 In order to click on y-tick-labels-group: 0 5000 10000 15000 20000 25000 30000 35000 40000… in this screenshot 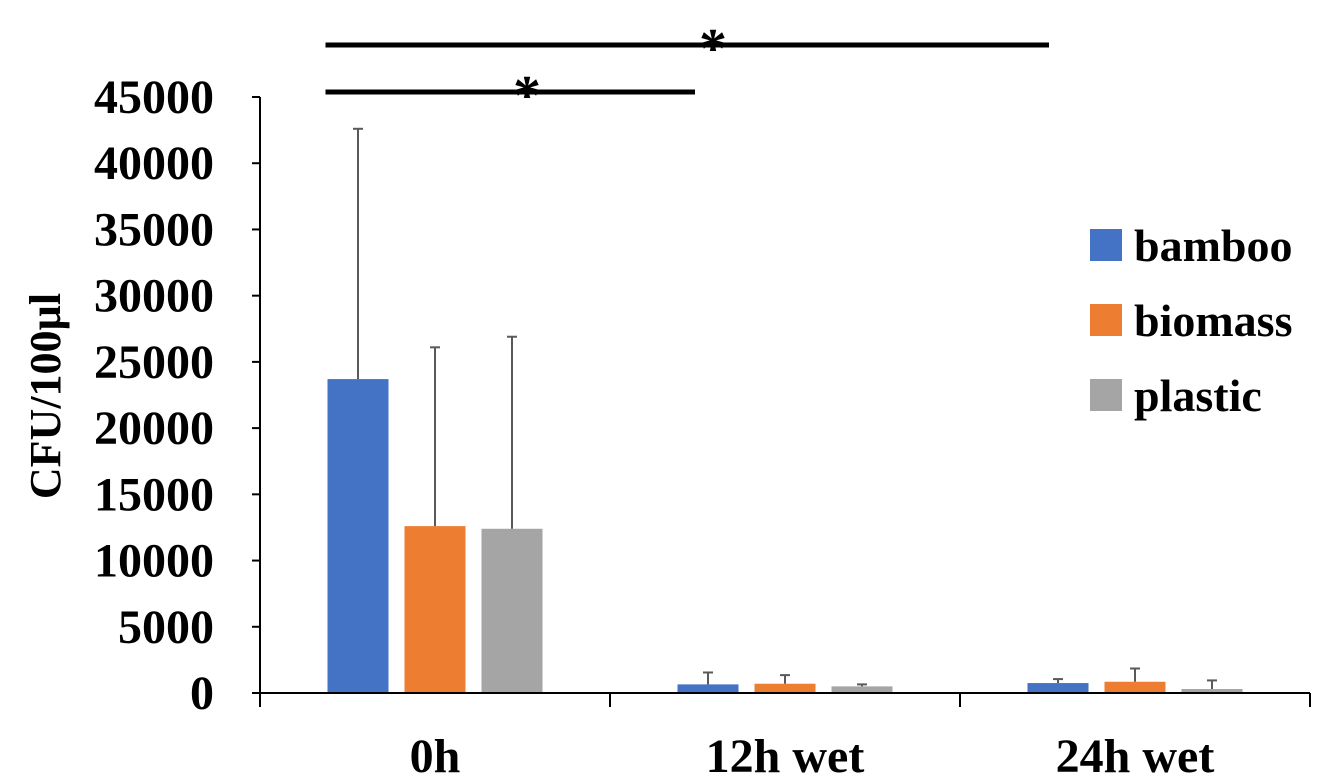, I will do `click(154, 395)`.